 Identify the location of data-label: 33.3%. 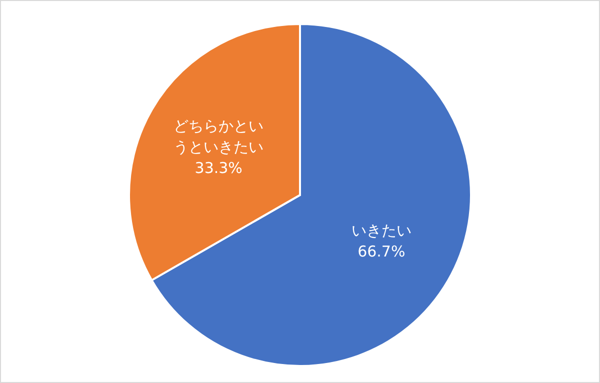
(218, 167).